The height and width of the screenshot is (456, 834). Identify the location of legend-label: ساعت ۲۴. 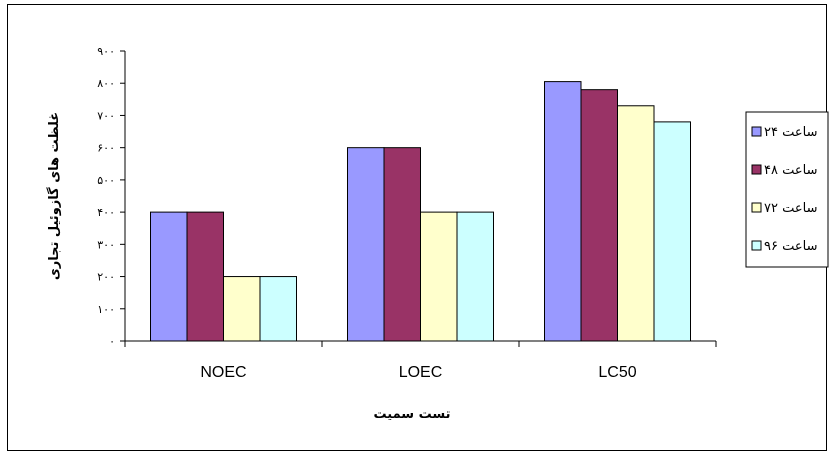
(790, 132).